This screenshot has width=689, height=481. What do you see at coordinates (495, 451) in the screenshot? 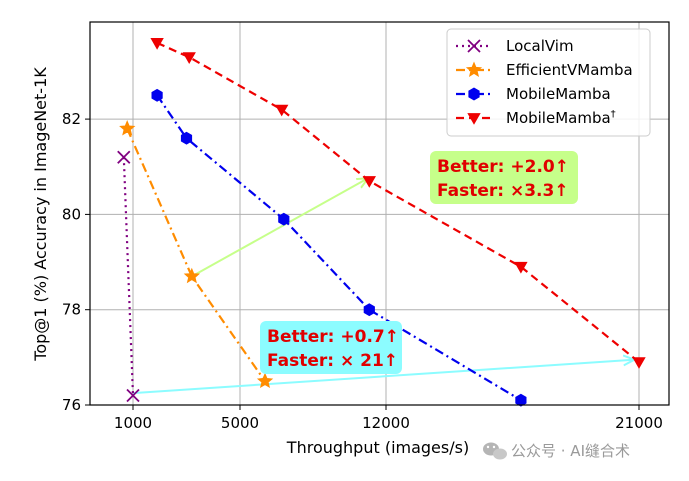
I see `wechat-icon` at bounding box center [495, 451].